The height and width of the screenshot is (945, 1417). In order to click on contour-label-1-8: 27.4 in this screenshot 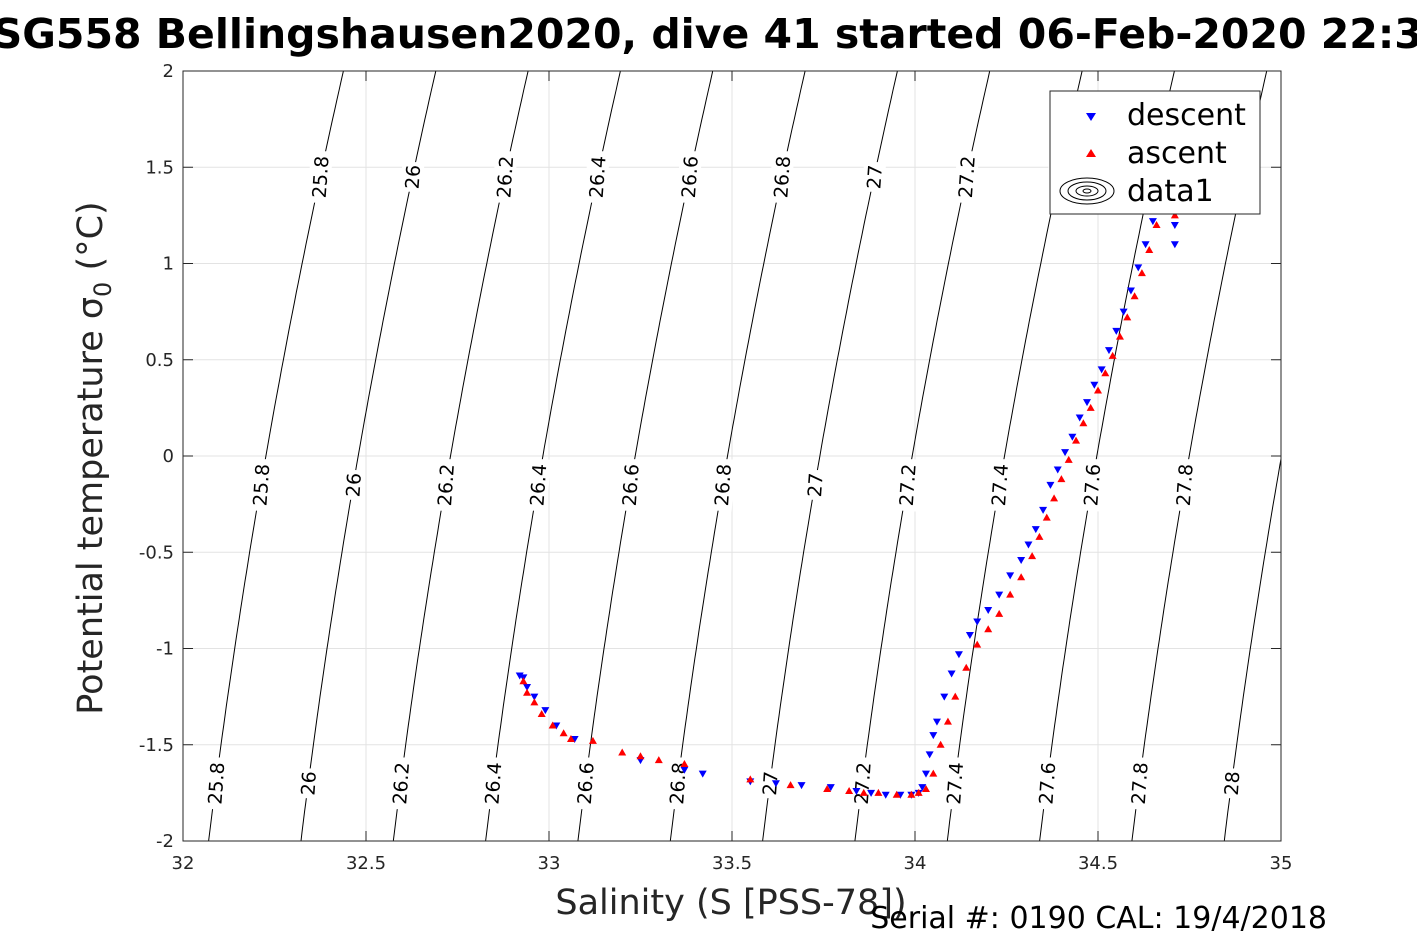, I will do `click(999, 485)`.